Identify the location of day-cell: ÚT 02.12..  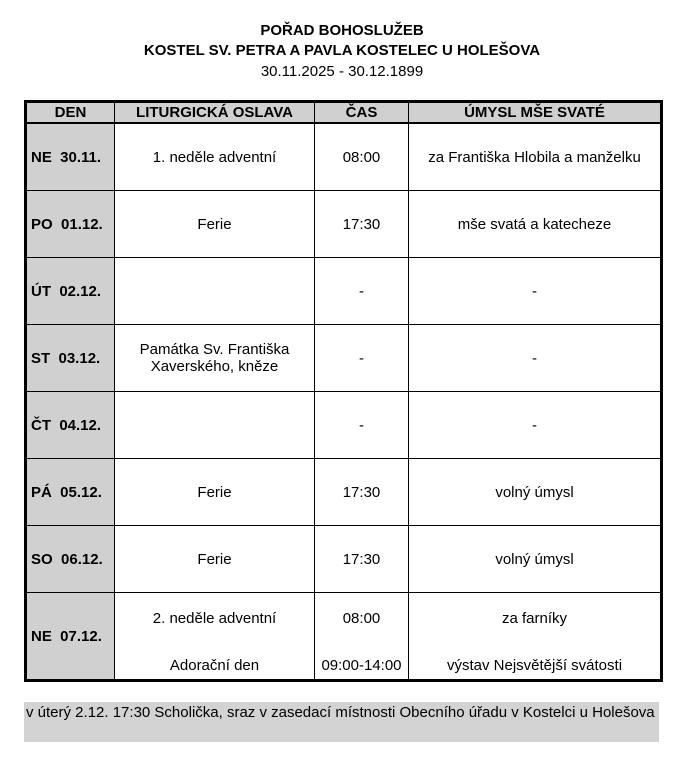
(70, 291).